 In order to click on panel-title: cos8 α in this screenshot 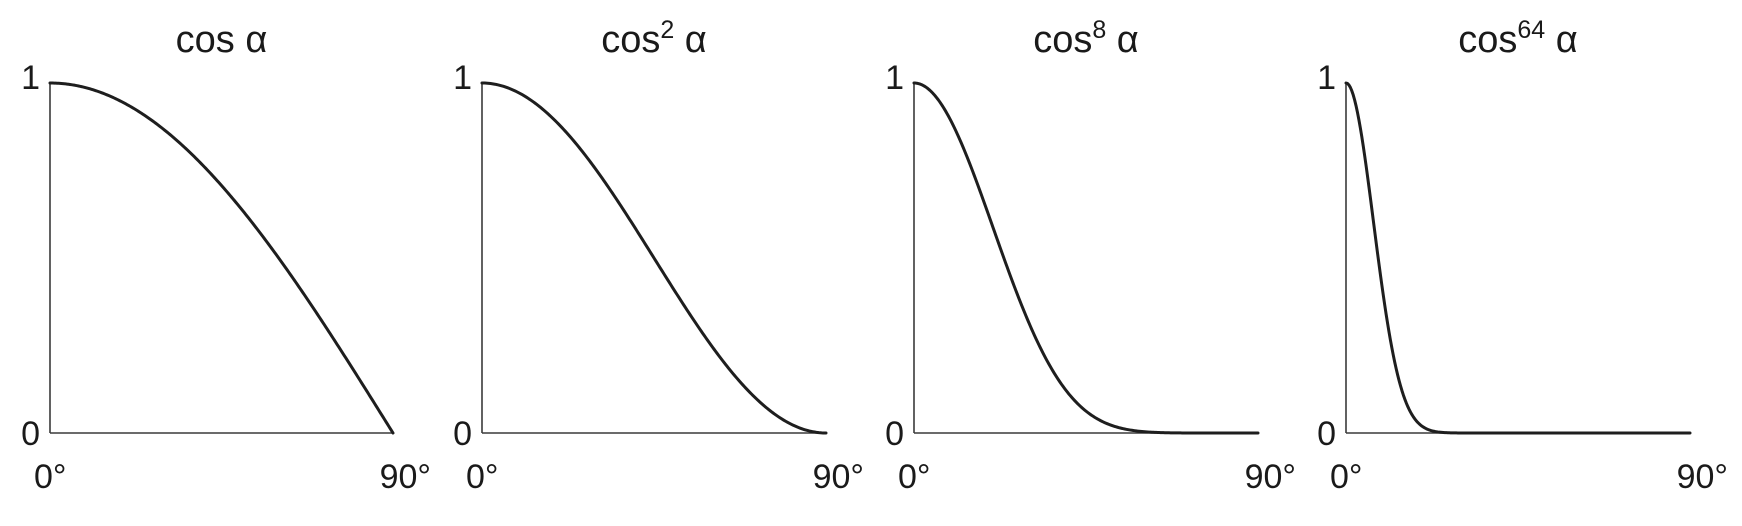, I will do `click(1086, 38)`.